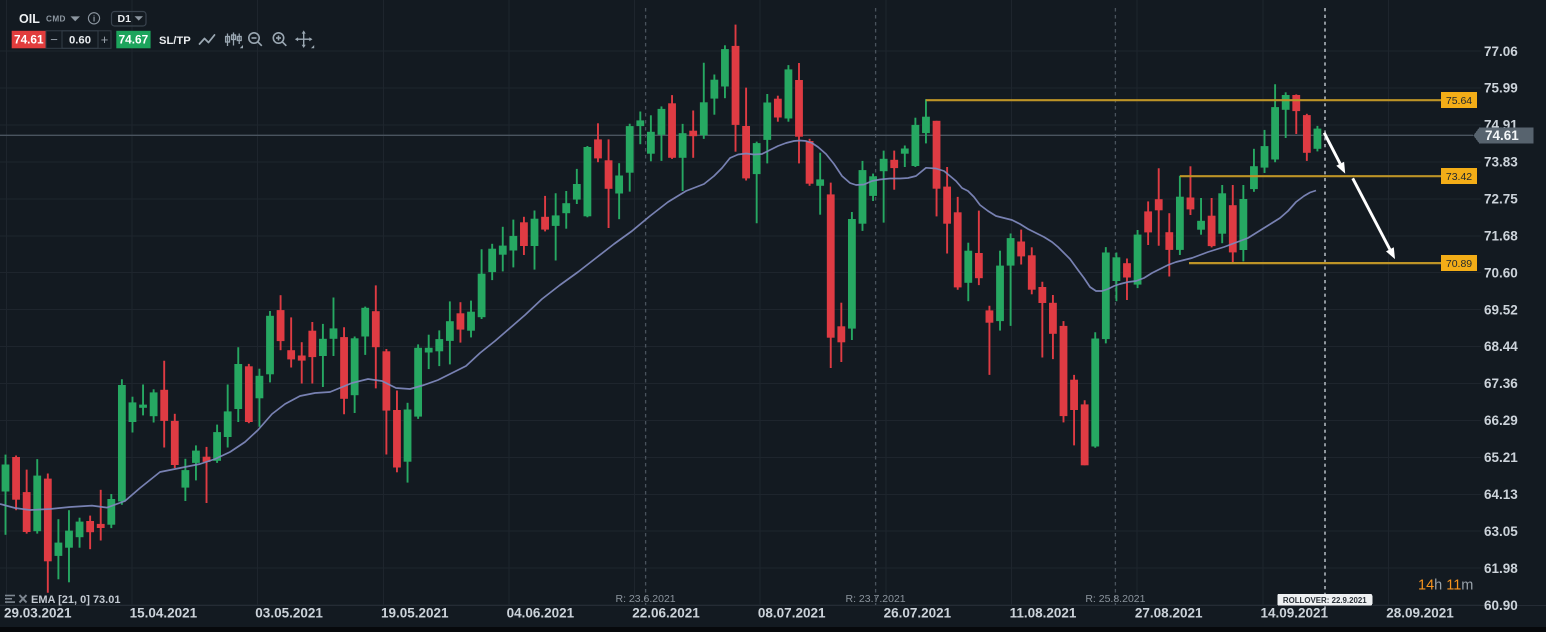  What do you see at coordinates (1501, 162) in the screenshot?
I see `svg-text: 73.83` at bounding box center [1501, 162].